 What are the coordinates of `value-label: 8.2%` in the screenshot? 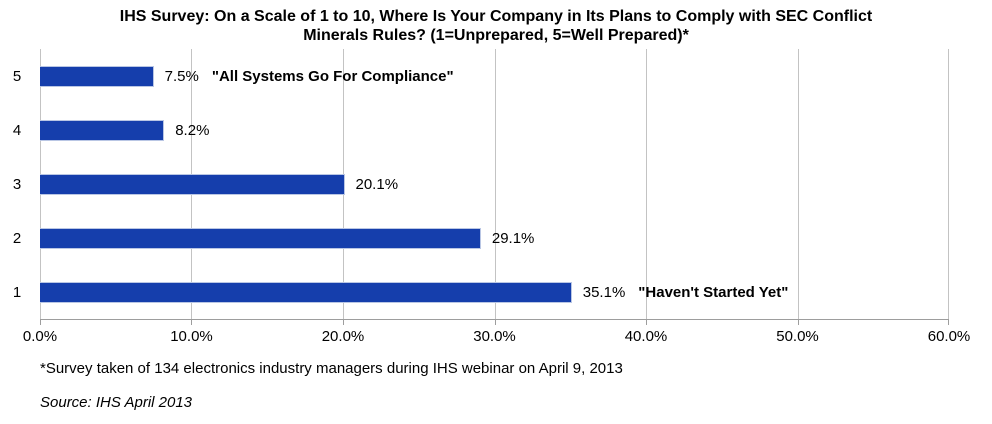 It's located at (192, 130).